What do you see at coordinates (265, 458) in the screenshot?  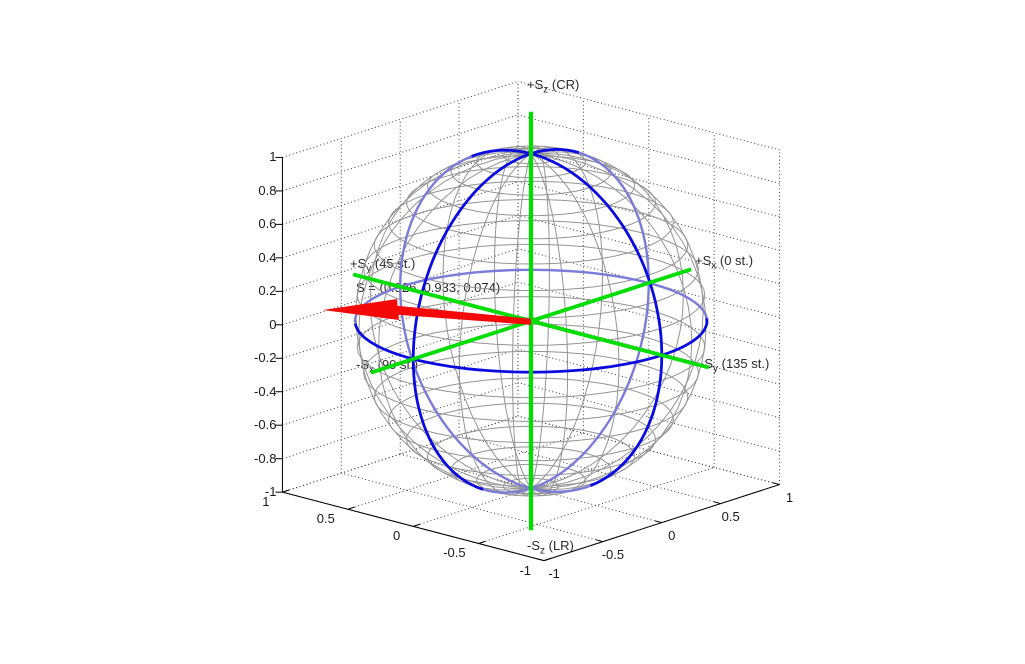 I see `z-tick-label: -0.8` at bounding box center [265, 458].